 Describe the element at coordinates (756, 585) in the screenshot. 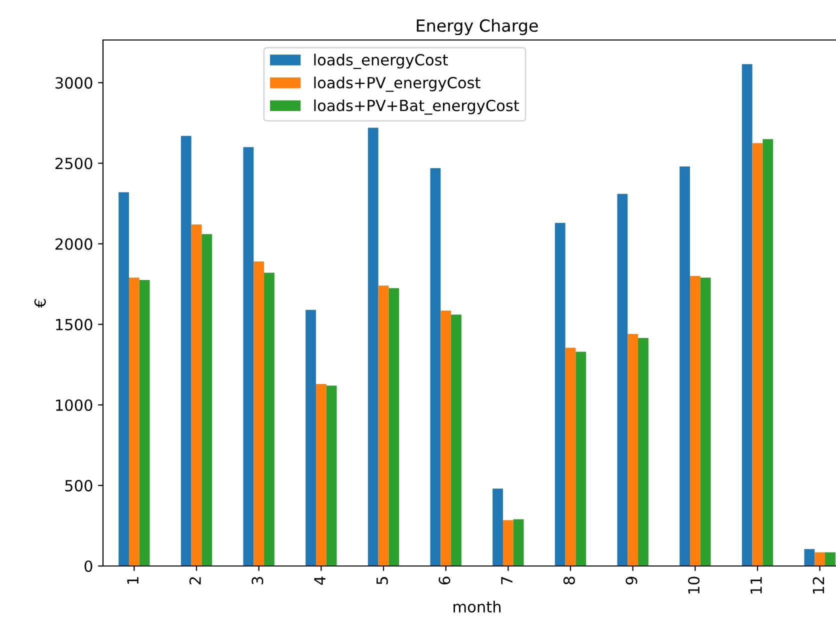

I see `x-tick-label: 11` at that location.